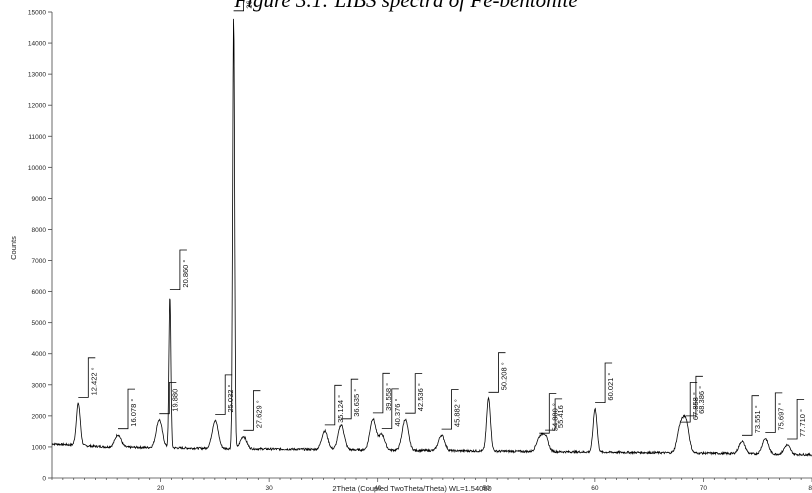  I want to click on peak-label: 42.536 °, so click(420, 397).